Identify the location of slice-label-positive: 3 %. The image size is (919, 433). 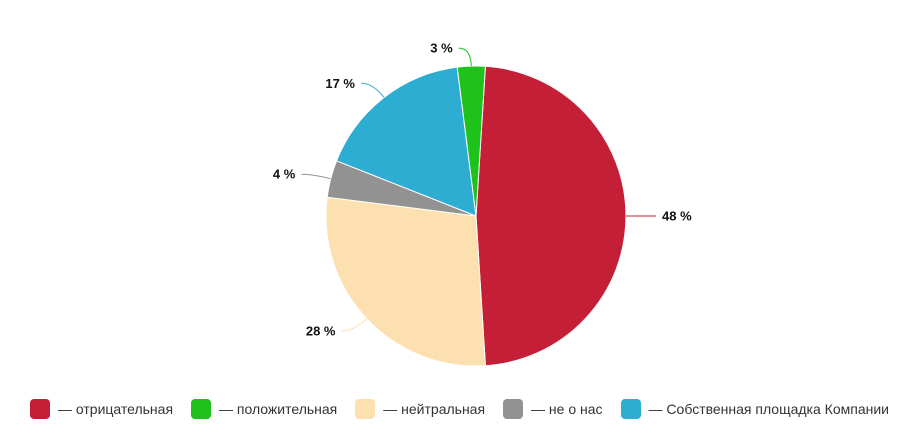
(441, 48).